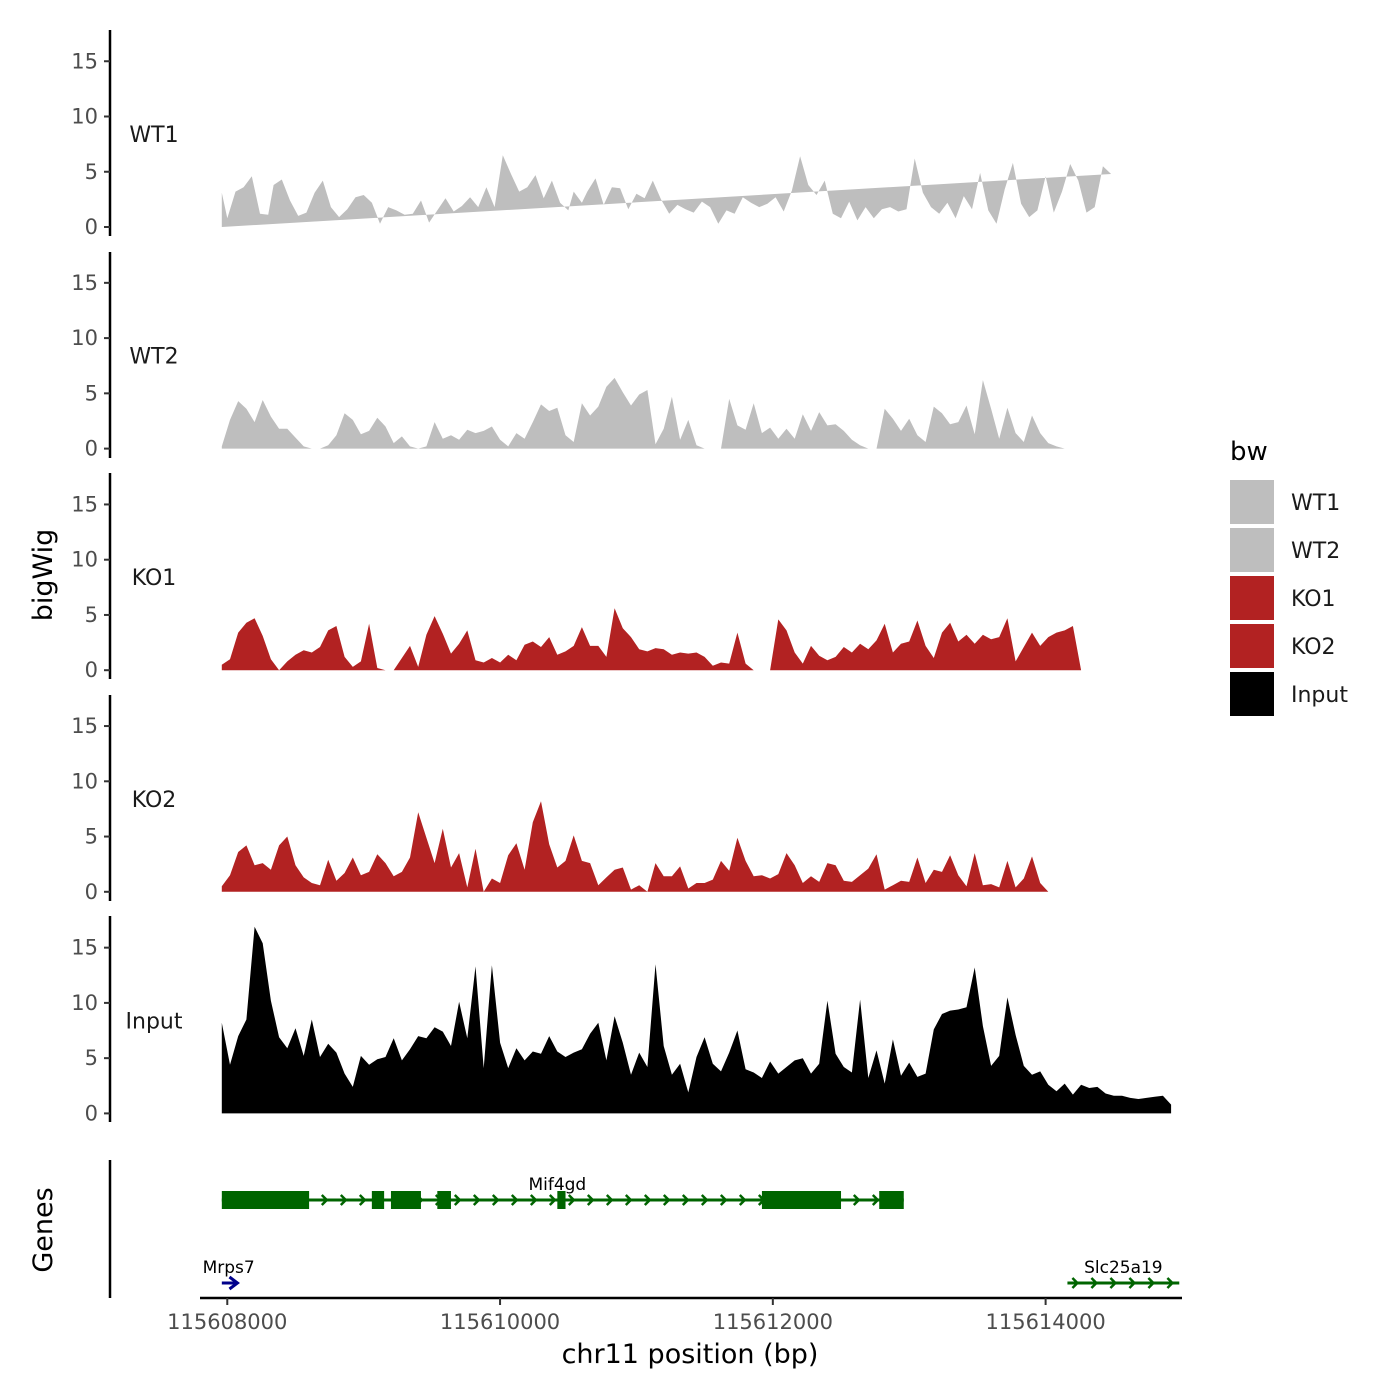  What do you see at coordinates (591, 134) in the screenshot?
I see `track-wt1: 0 5 10 15 WT1` at bounding box center [591, 134].